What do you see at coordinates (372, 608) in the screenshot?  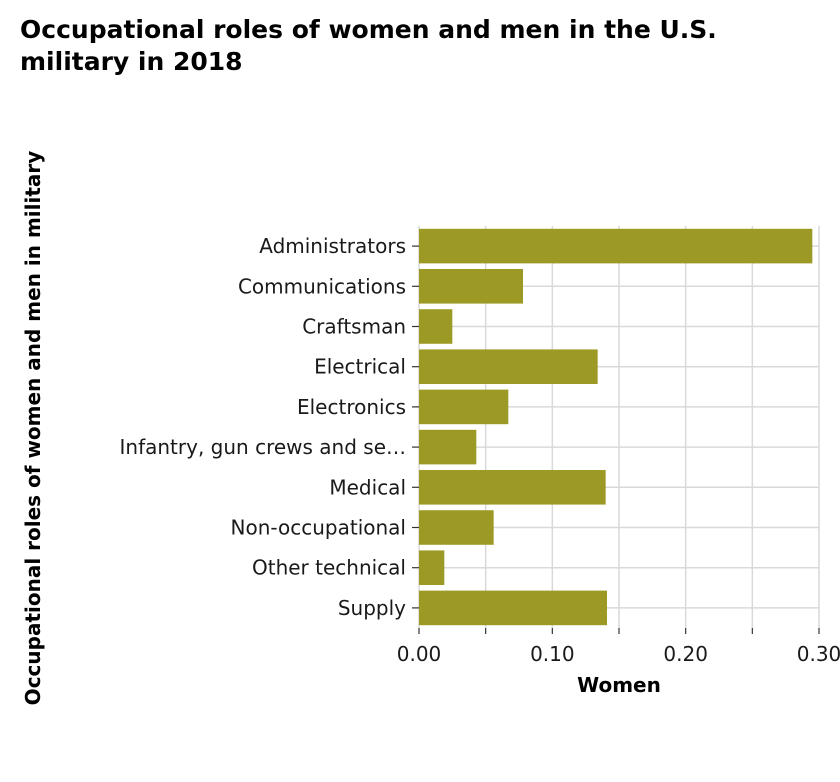 I see `y-tick-label: Supply` at bounding box center [372, 608].